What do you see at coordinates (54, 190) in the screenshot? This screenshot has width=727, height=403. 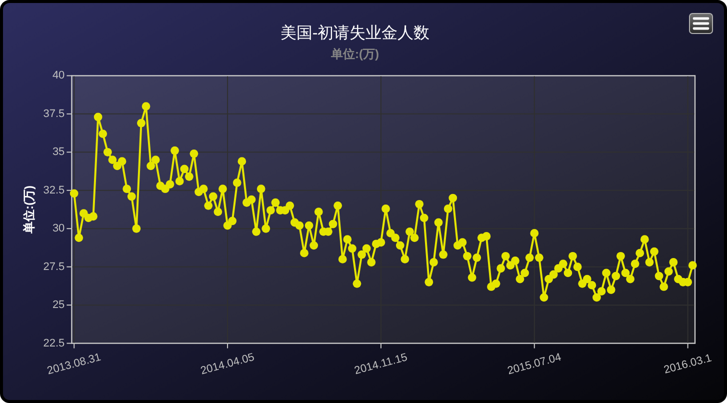 I see `y-tick-label: 32.5` at bounding box center [54, 190].